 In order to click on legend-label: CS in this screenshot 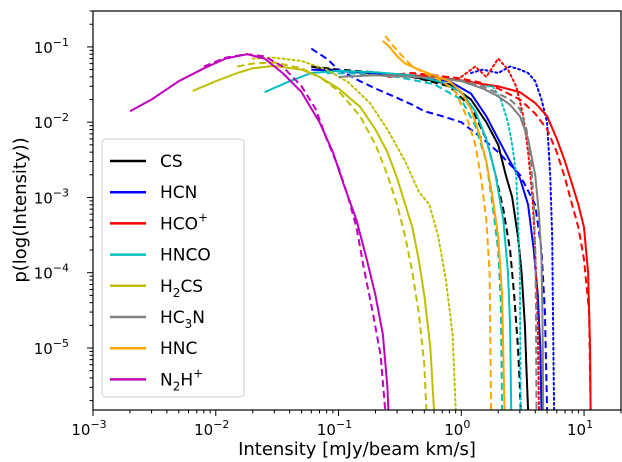, I will do `click(171, 162)`.